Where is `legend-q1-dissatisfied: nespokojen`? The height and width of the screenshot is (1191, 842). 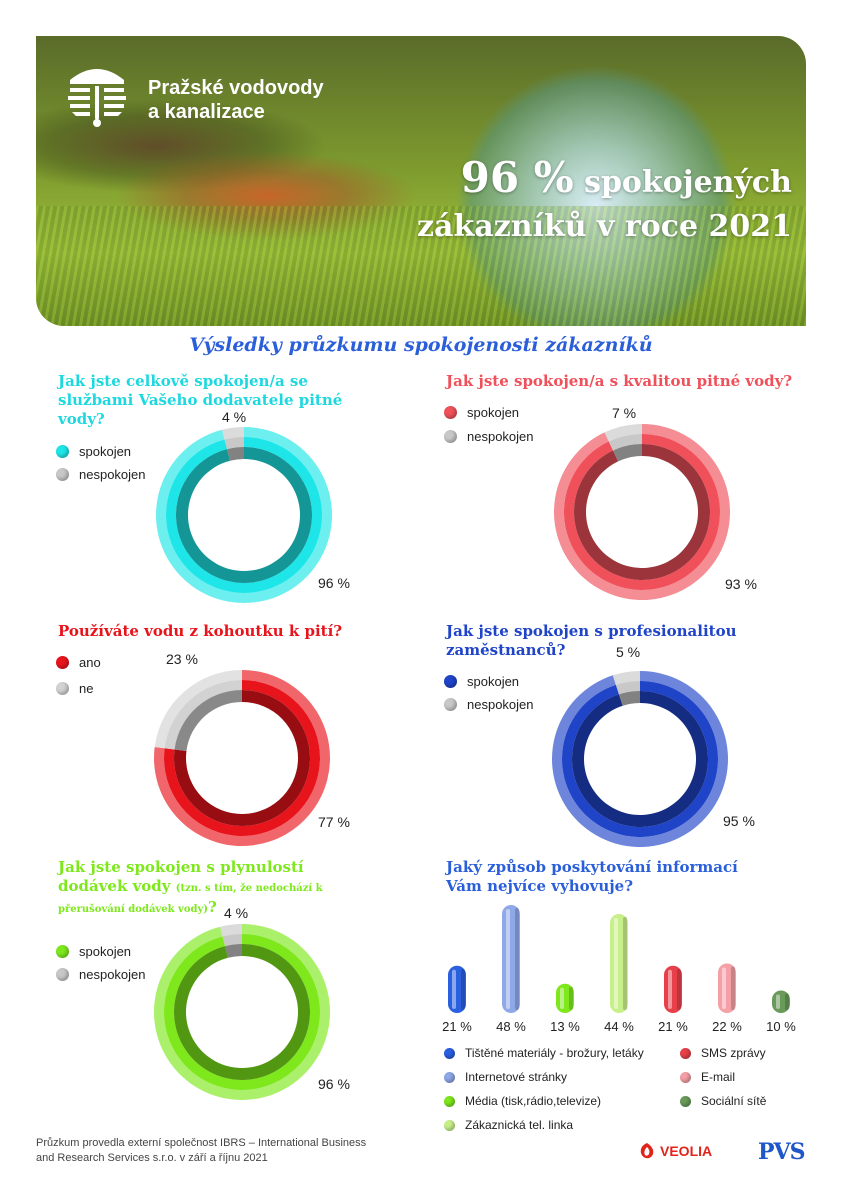 legend-q1-dissatisfied: nespokojen is located at coordinates (101, 474).